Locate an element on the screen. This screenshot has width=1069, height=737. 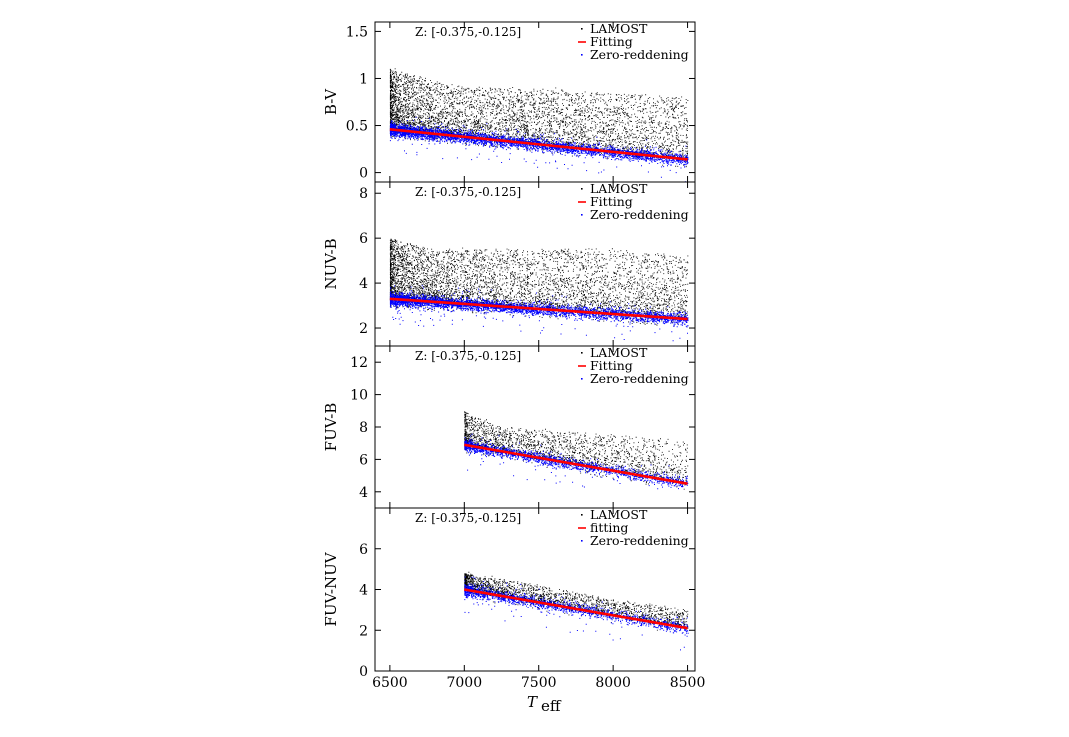
y-tick-label: 1 is located at coordinates (363, 79).